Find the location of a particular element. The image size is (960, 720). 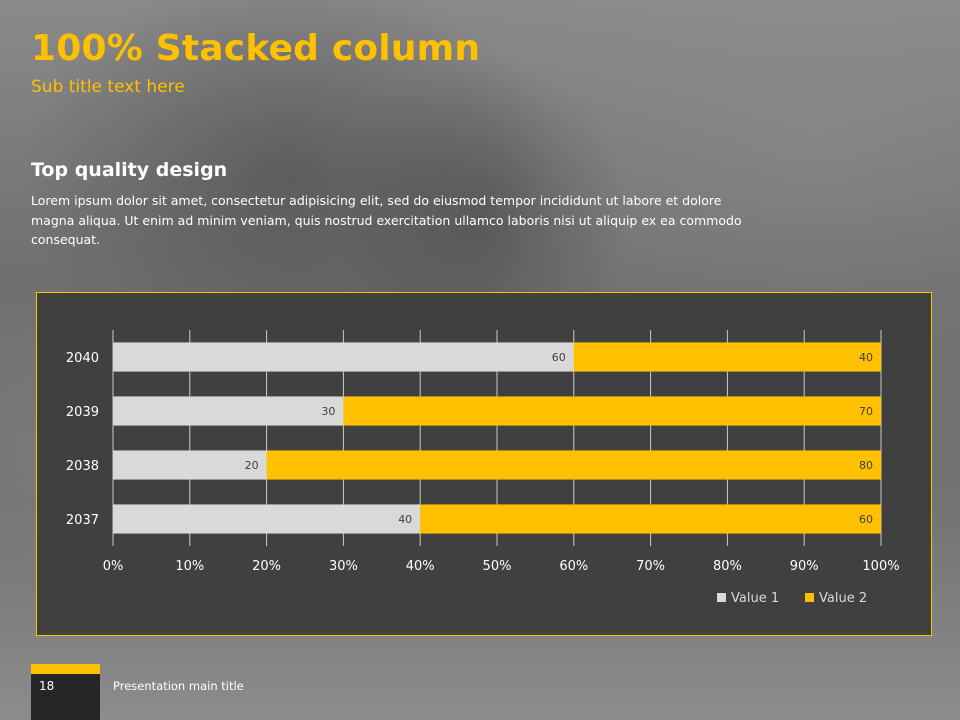

x-tick-label: 40% is located at coordinates (420, 566).